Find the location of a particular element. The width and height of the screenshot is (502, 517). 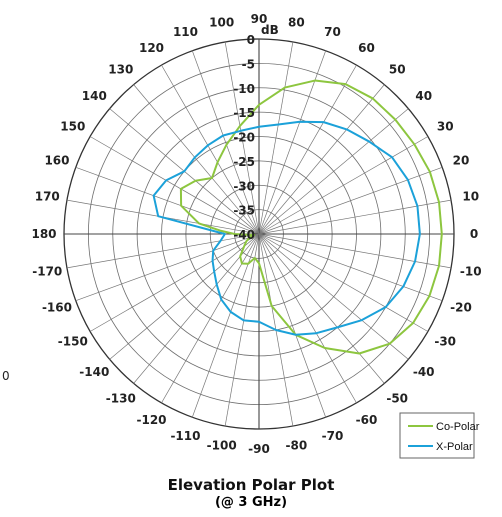

angle-tick-label: -120 is located at coordinates (151, 420).